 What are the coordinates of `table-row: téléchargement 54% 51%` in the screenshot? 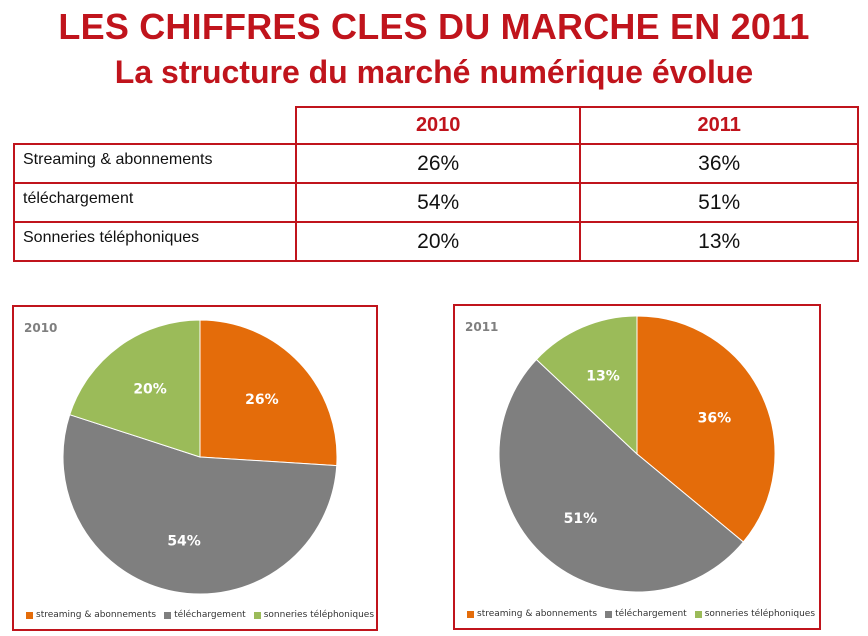 It's located at (436, 202).